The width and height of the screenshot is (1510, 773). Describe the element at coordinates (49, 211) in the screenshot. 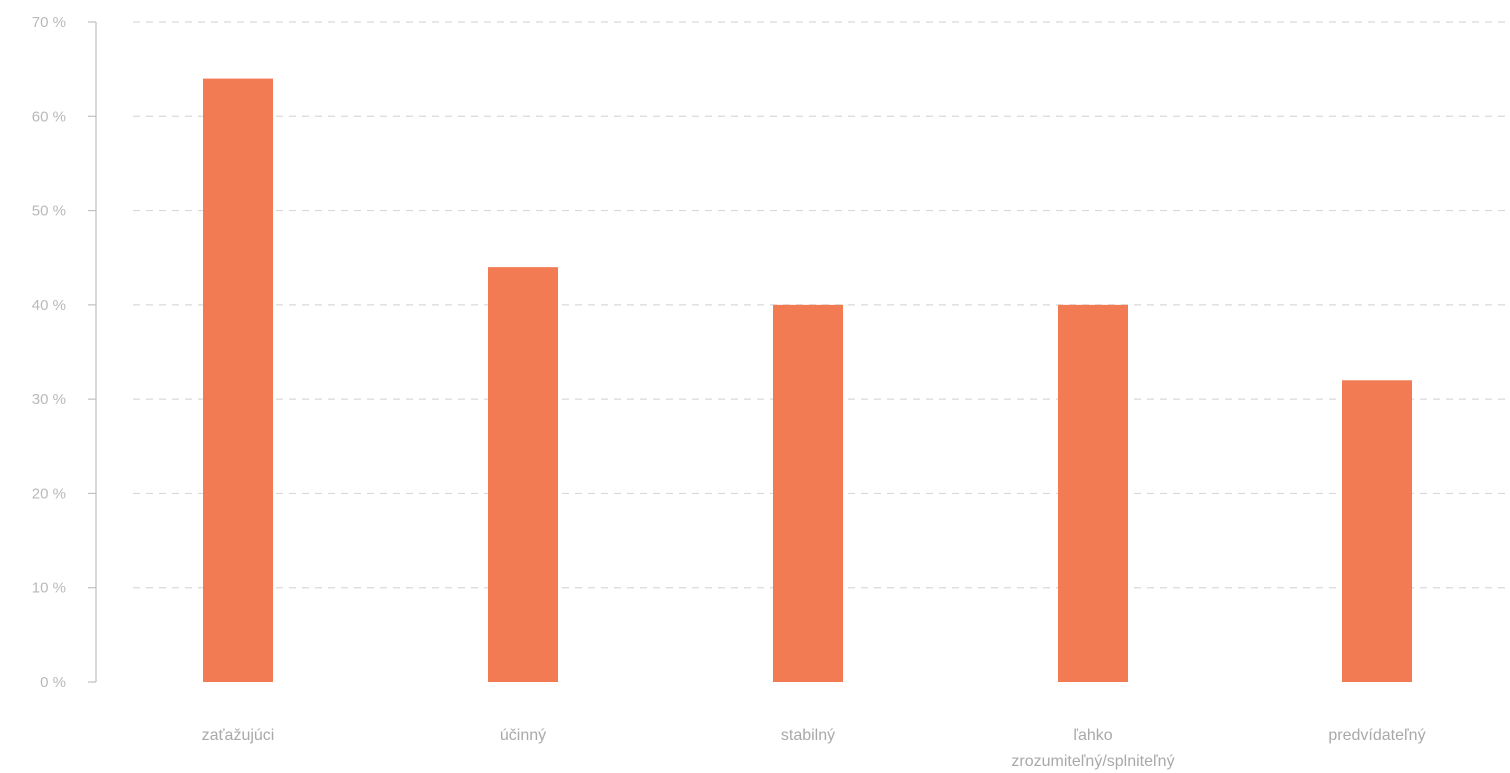

I see `y-tick-label: 50 %` at that location.